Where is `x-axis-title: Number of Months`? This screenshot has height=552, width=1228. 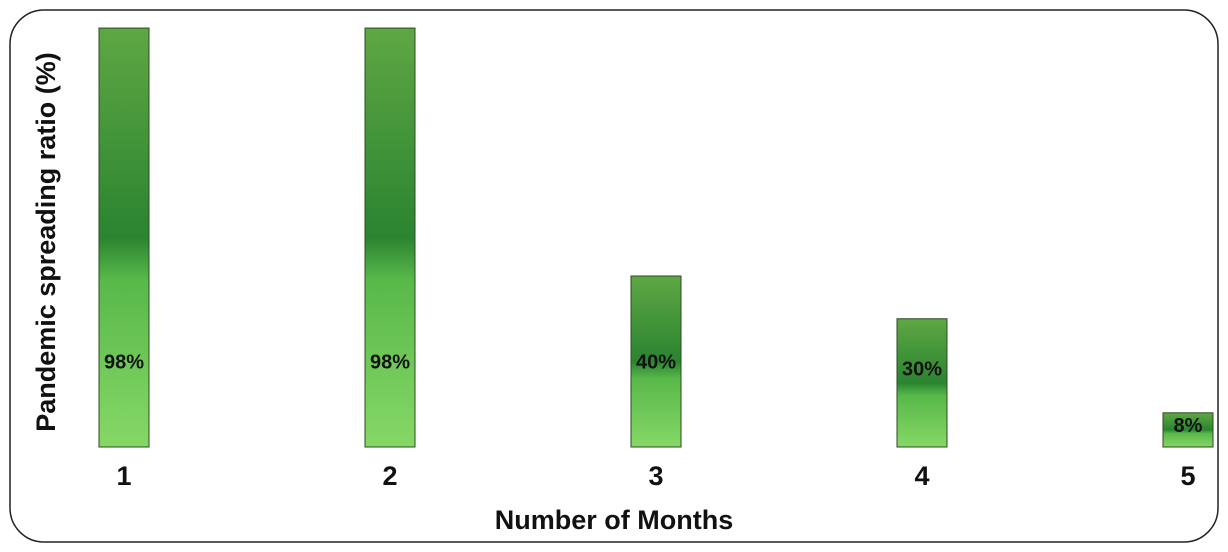
x-axis-title: Number of Months is located at coordinates (614, 520).